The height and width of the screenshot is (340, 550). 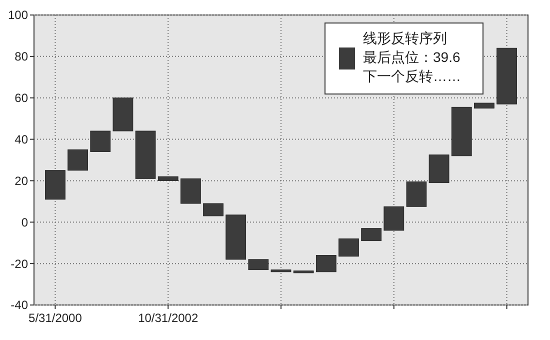 I want to click on x-tick-label: 5/31/2000, so click(x=55, y=318).